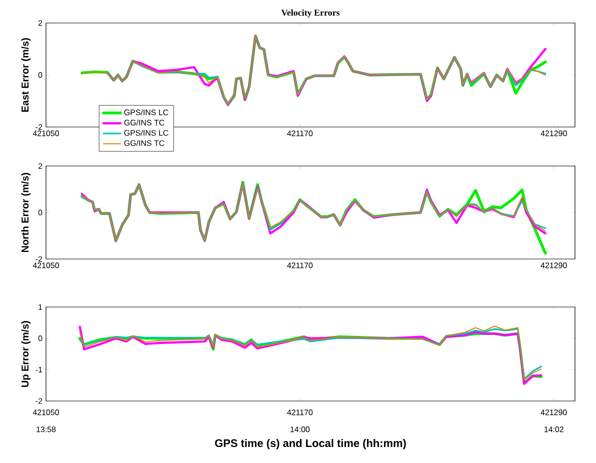 This screenshot has height=463, width=596. I want to click on chart-title: Velocity Errors, so click(310, 13).